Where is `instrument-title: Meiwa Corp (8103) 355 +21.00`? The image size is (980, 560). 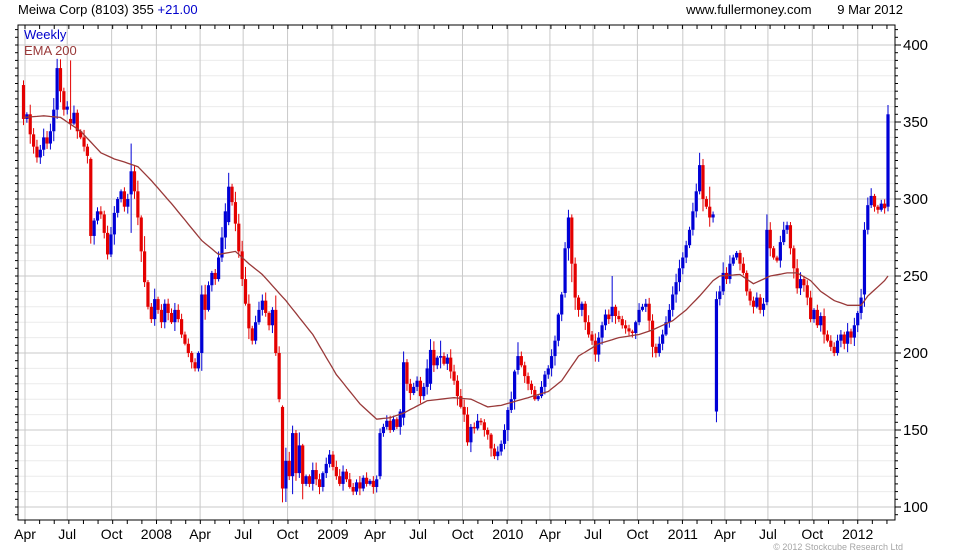 instrument-title: Meiwa Corp (8103) 355 +21.00 is located at coordinates (108, 9).